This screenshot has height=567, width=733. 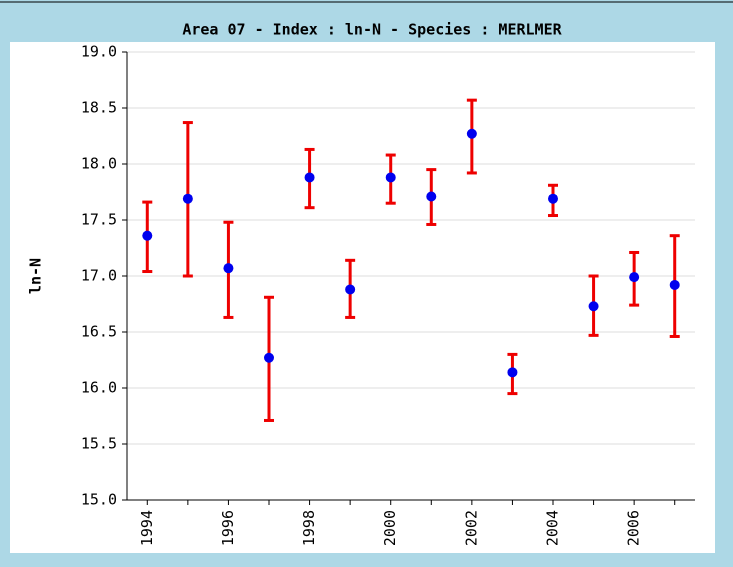 I want to click on y-tick-label: 17.5, so click(x=99, y=220).